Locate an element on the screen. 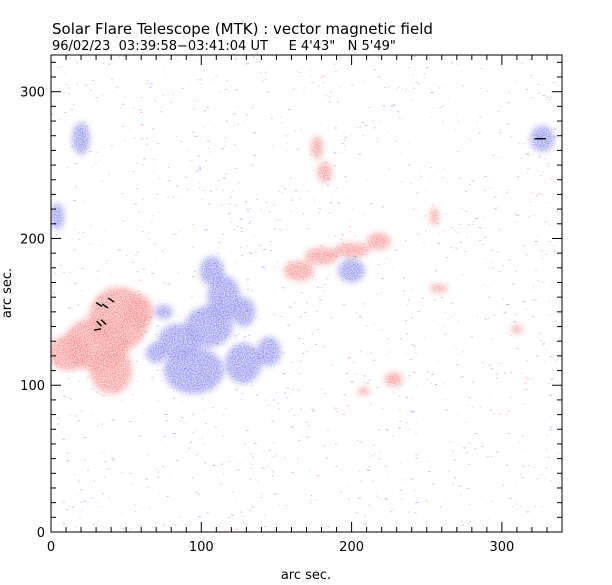 The image size is (612, 585). x-tick-label: 100 is located at coordinates (201, 547).